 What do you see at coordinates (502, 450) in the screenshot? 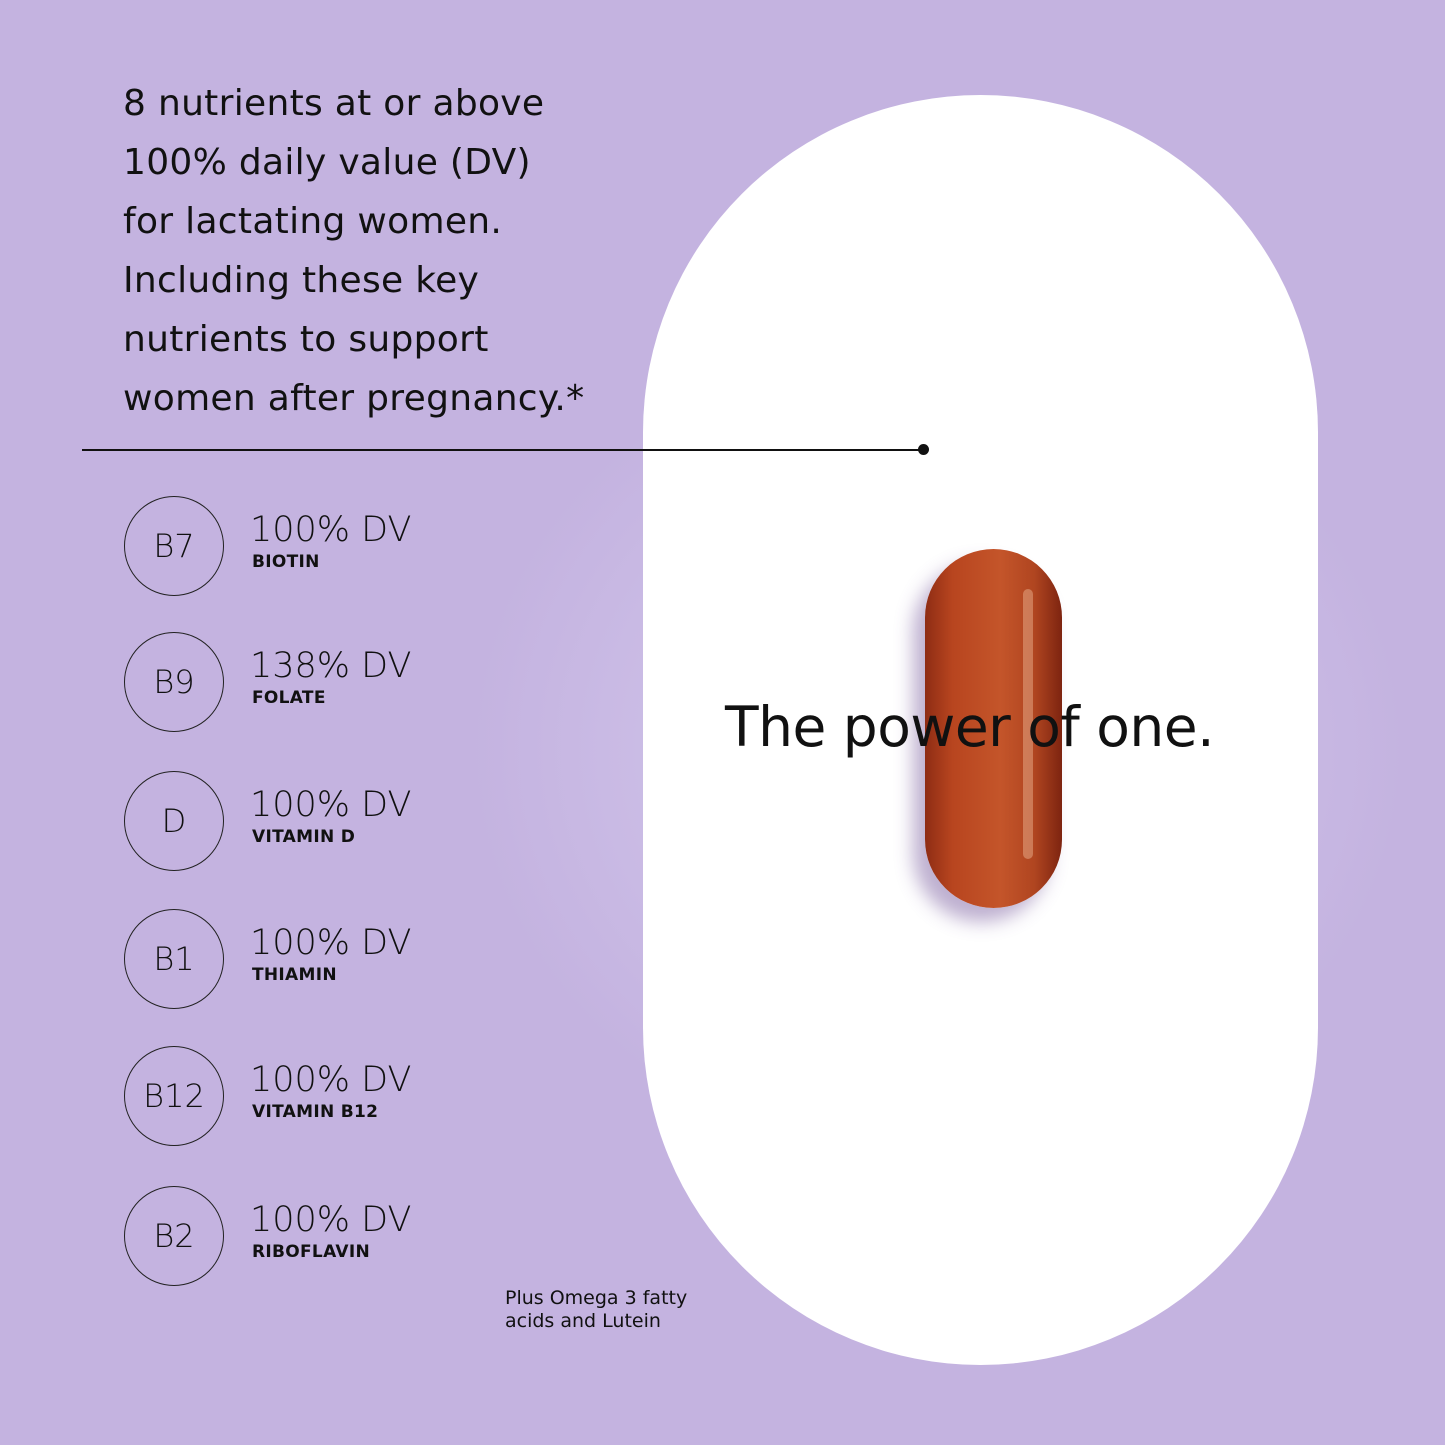
I see `divider-line` at bounding box center [502, 450].